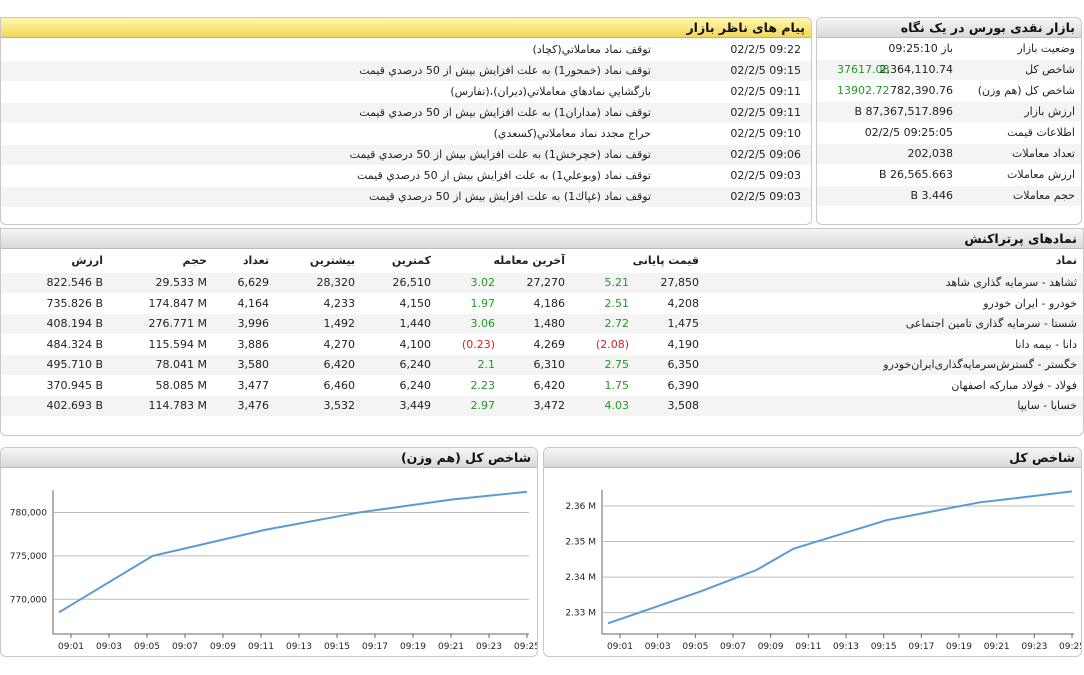  What do you see at coordinates (549, 405) in the screenshot?
I see `cell-last: 3,472` at bounding box center [549, 405].